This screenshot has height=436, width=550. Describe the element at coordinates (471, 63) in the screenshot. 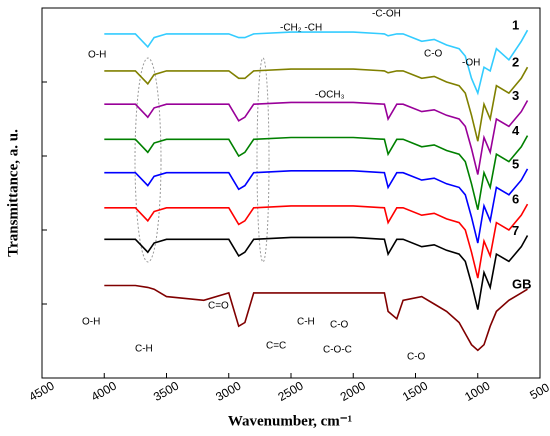

I see `annotation: -OH` at that location.